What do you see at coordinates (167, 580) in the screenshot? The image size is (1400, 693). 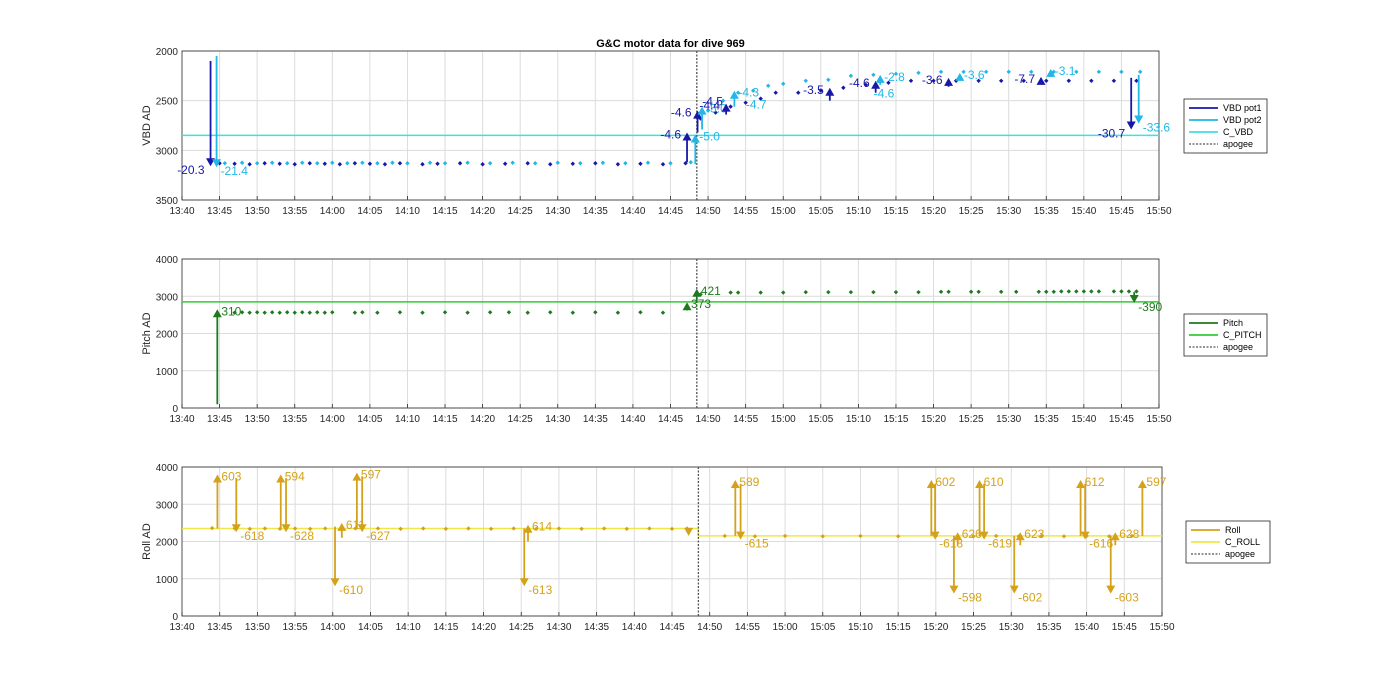 I see `y-tick-label: 1000` at bounding box center [167, 580].